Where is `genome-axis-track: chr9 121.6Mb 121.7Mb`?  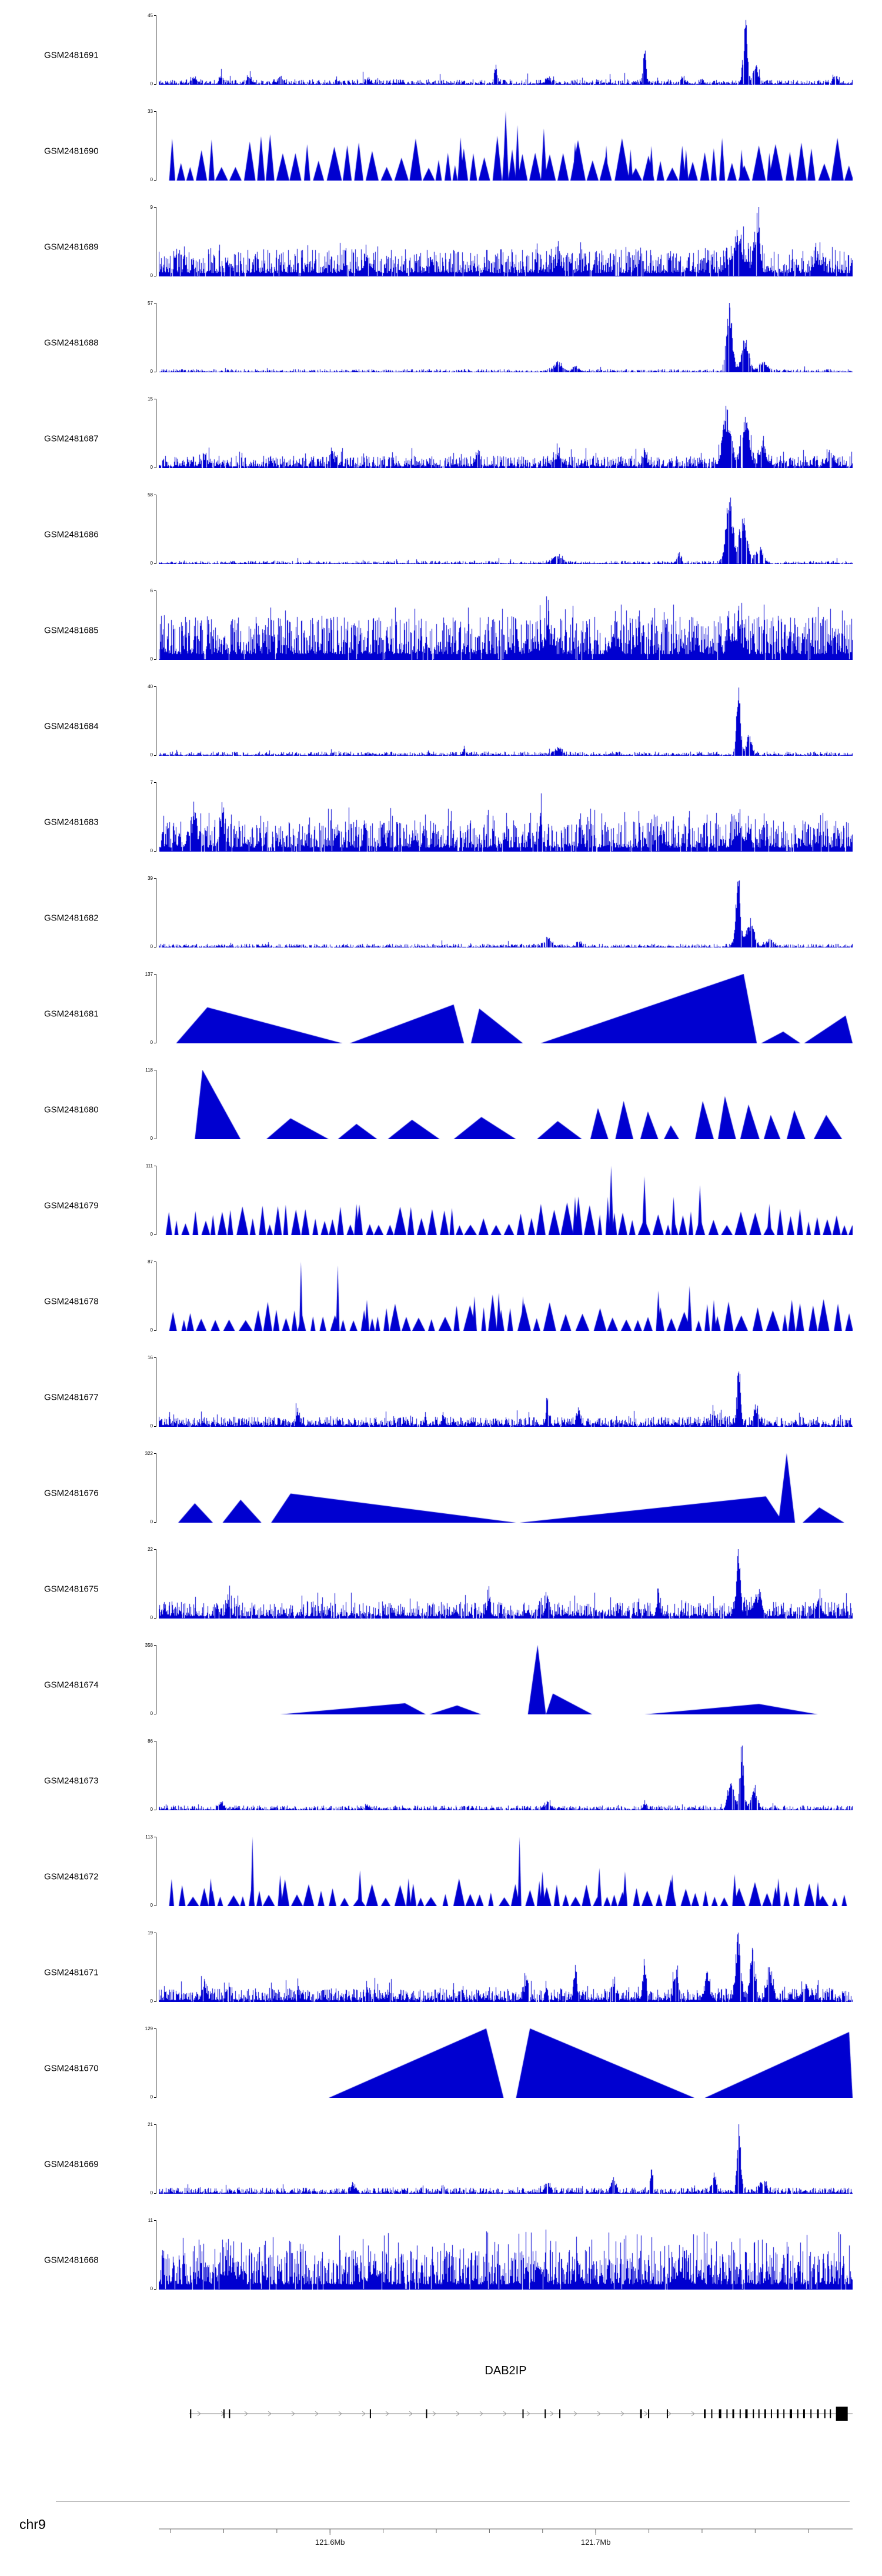
genome-axis-track: chr9 121.6Mb 121.7Mb is located at coordinates (441, 2509).